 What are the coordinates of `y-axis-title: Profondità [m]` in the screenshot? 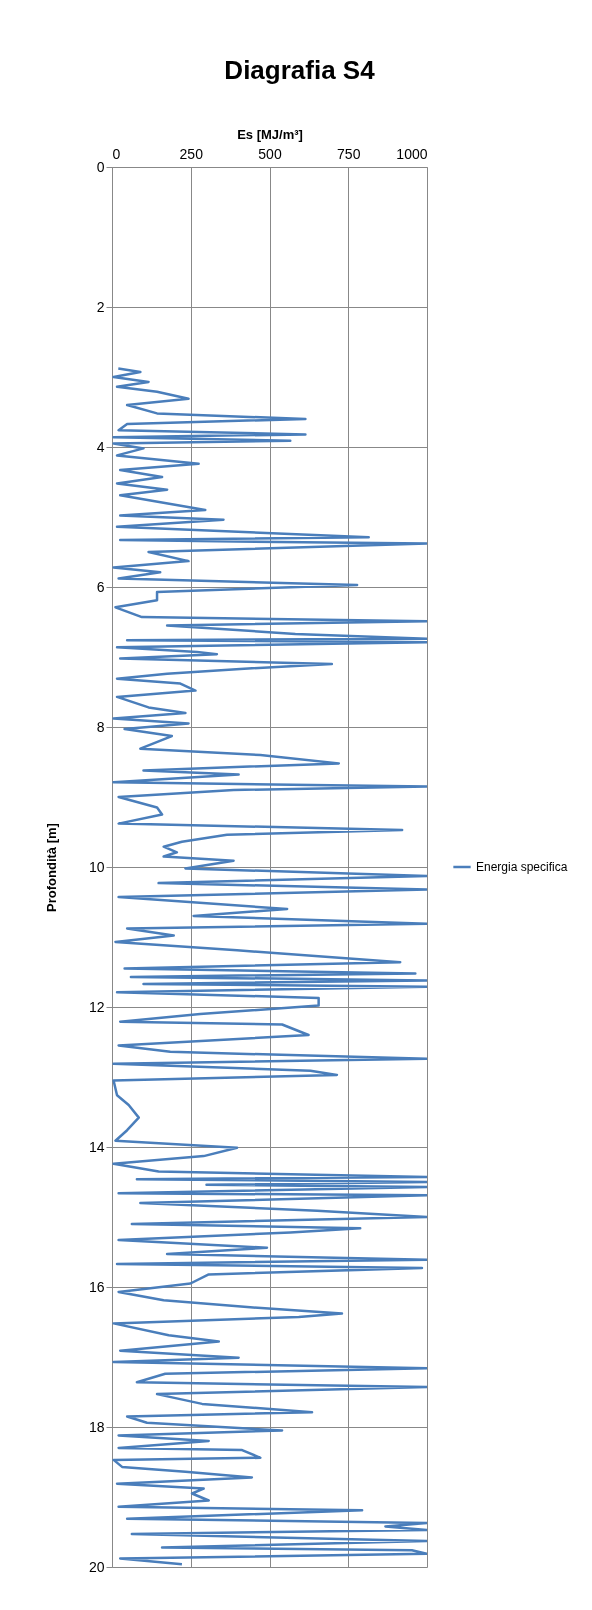 It's located at (51, 867).